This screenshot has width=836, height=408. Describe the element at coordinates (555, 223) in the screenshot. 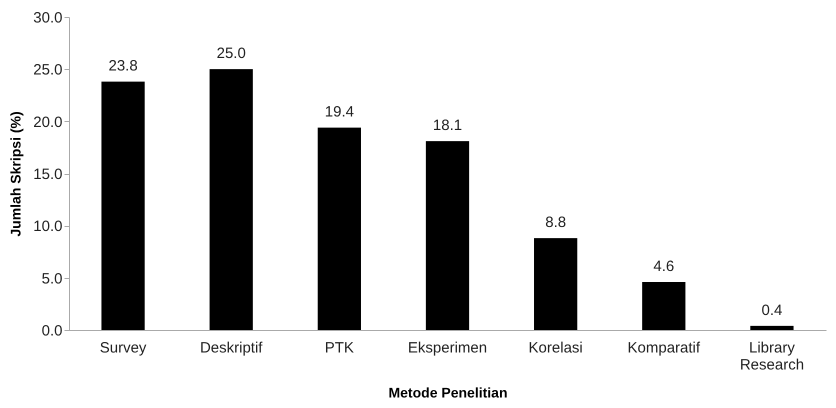

I see `data-label: 8.8` at that location.